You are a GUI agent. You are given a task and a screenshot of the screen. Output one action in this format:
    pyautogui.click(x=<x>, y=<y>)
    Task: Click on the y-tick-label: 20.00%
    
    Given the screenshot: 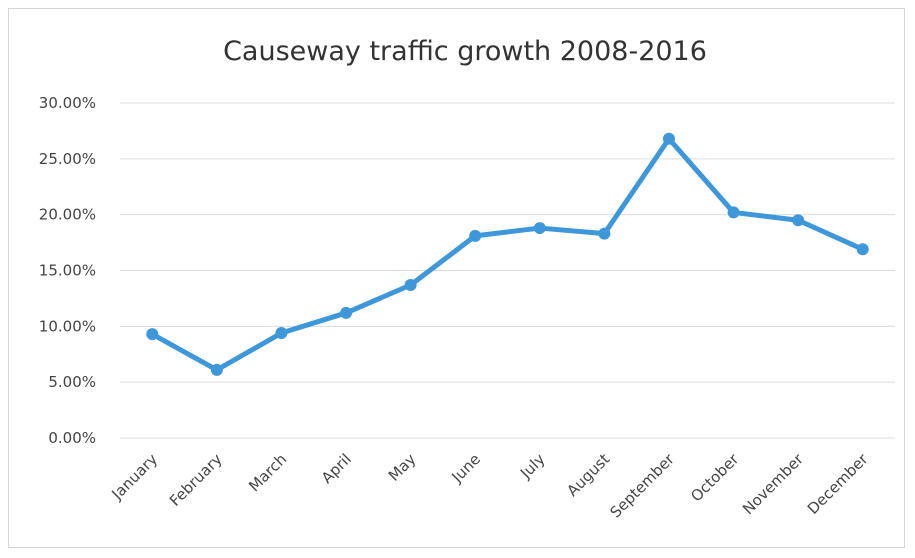 What is the action you would take?
    pyautogui.click(x=67, y=215)
    